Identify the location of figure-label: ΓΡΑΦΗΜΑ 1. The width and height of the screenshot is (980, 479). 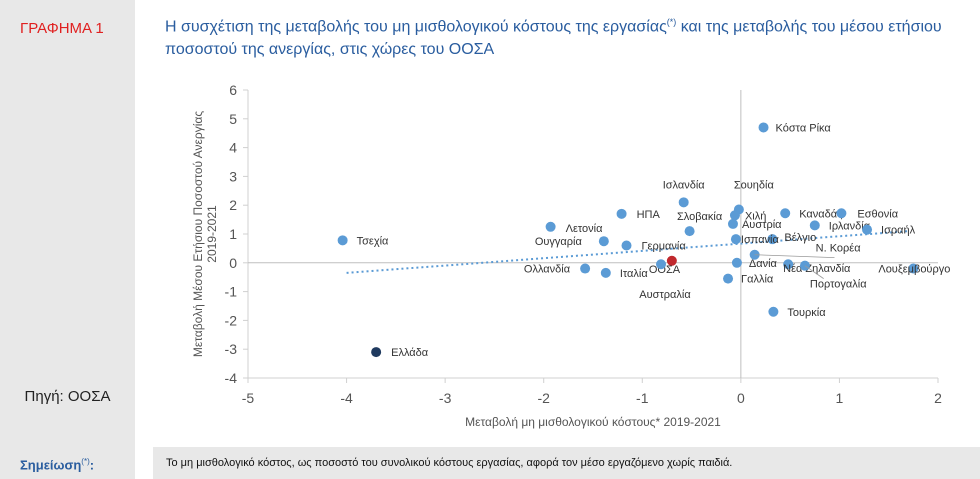
(62, 28).